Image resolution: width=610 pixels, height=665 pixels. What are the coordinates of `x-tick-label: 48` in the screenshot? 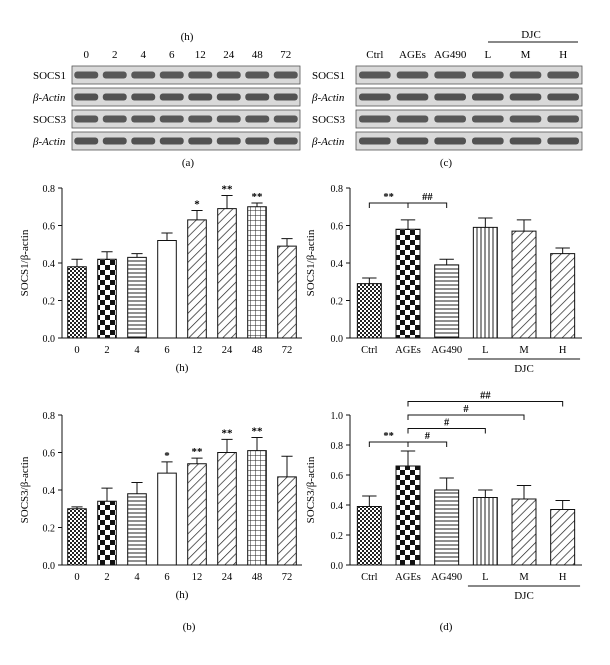 It's located at (257, 350).